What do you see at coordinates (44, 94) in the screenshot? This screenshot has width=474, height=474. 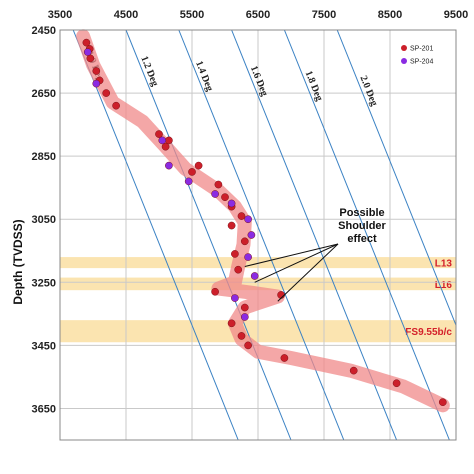 I see `y-tick-label: 2650` at bounding box center [44, 94].